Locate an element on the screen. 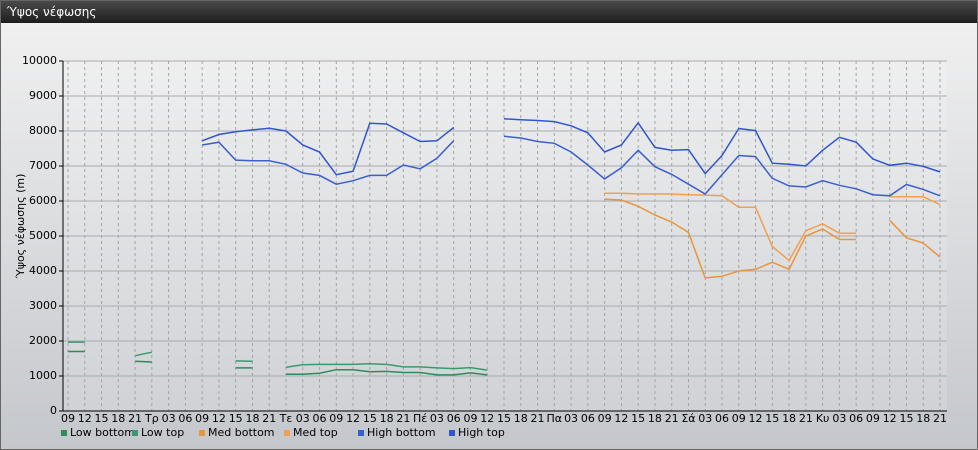 Image resolution: width=978 pixels, height=450 pixels. legend-label: Low bottom is located at coordinates (102, 432).